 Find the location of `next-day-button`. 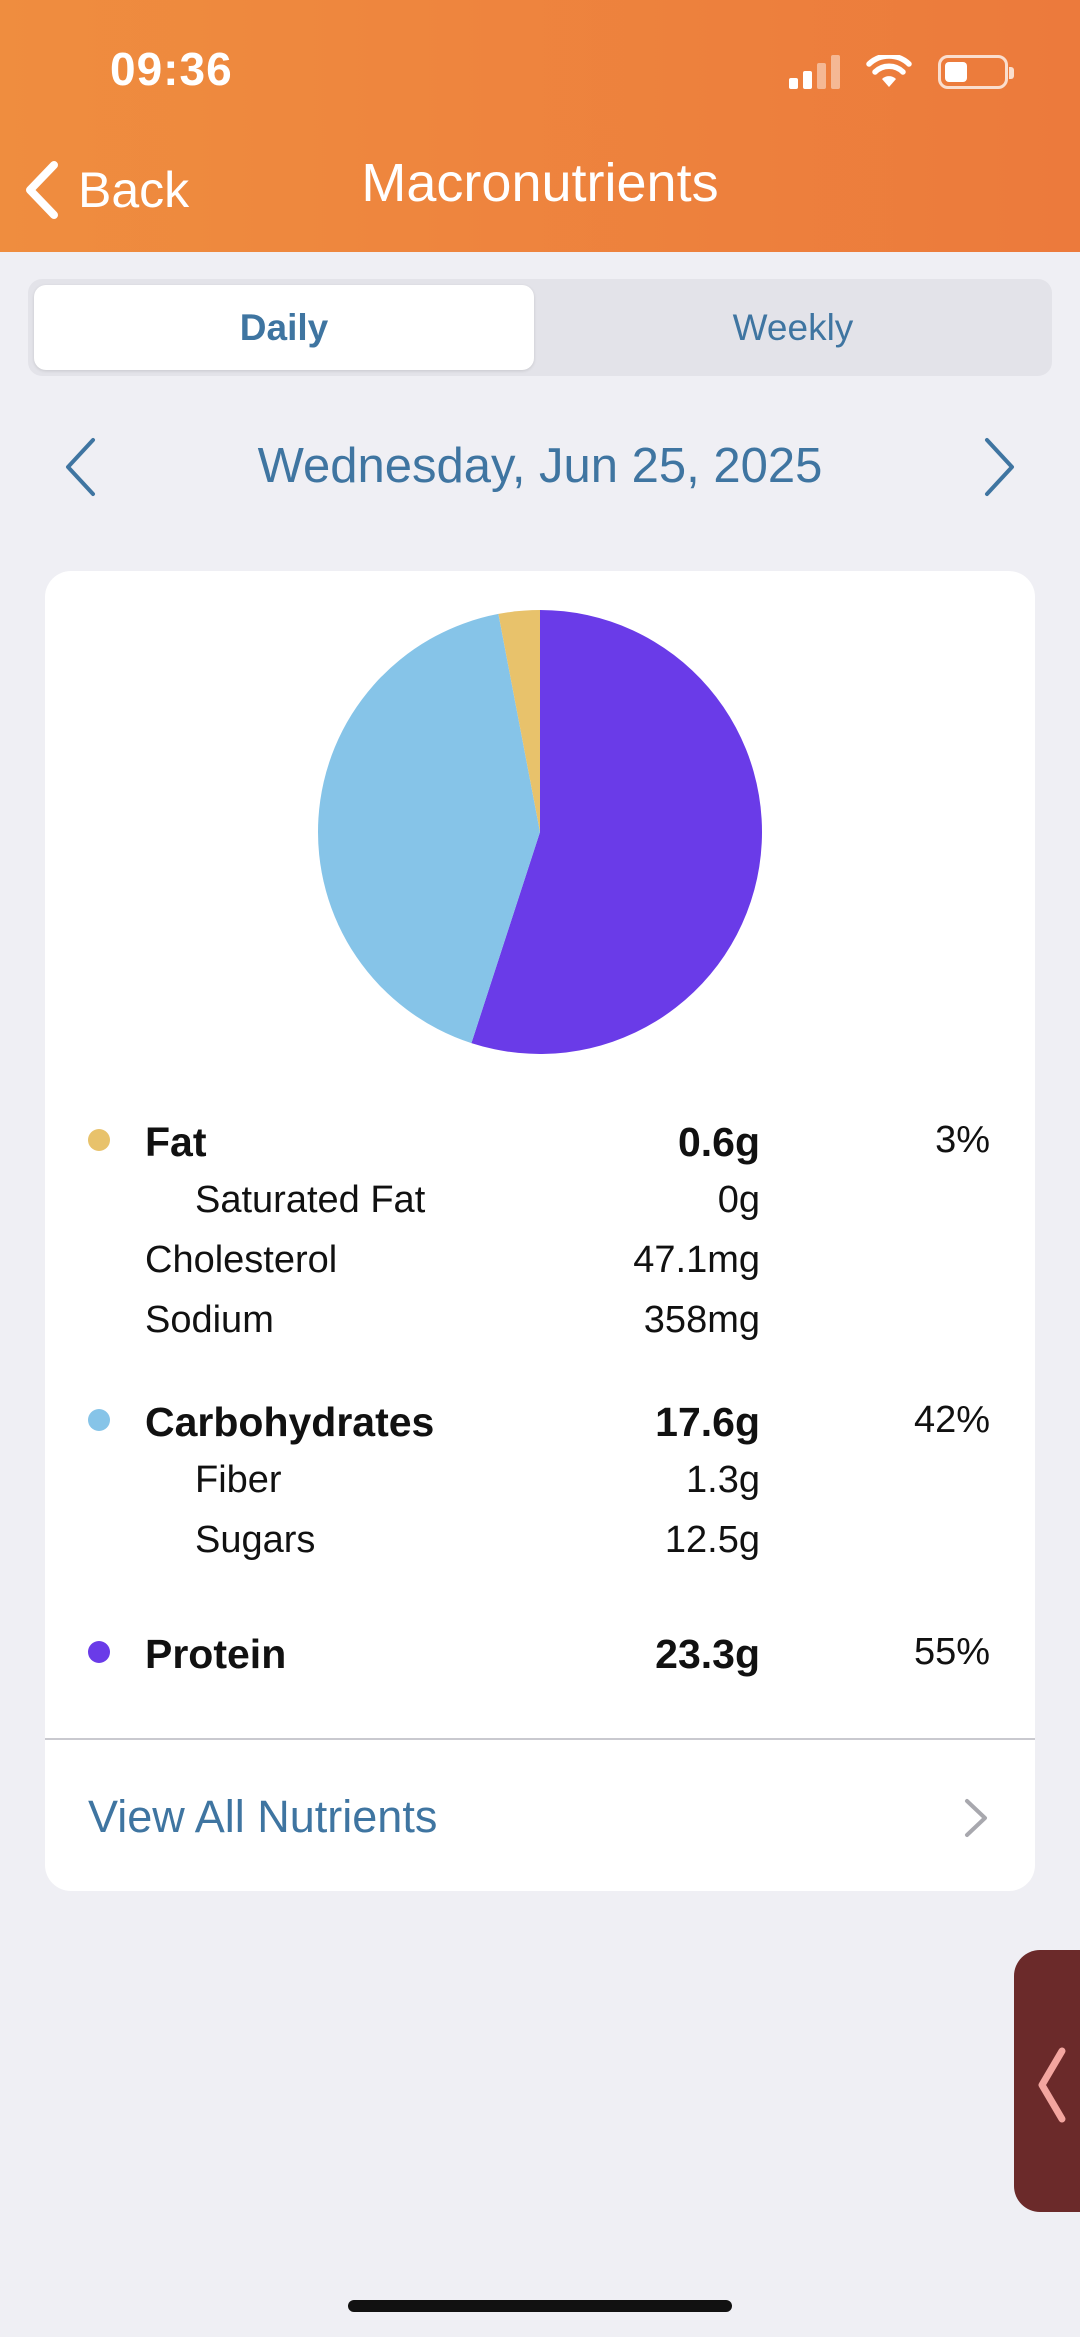

next-day-button is located at coordinates (997, 467).